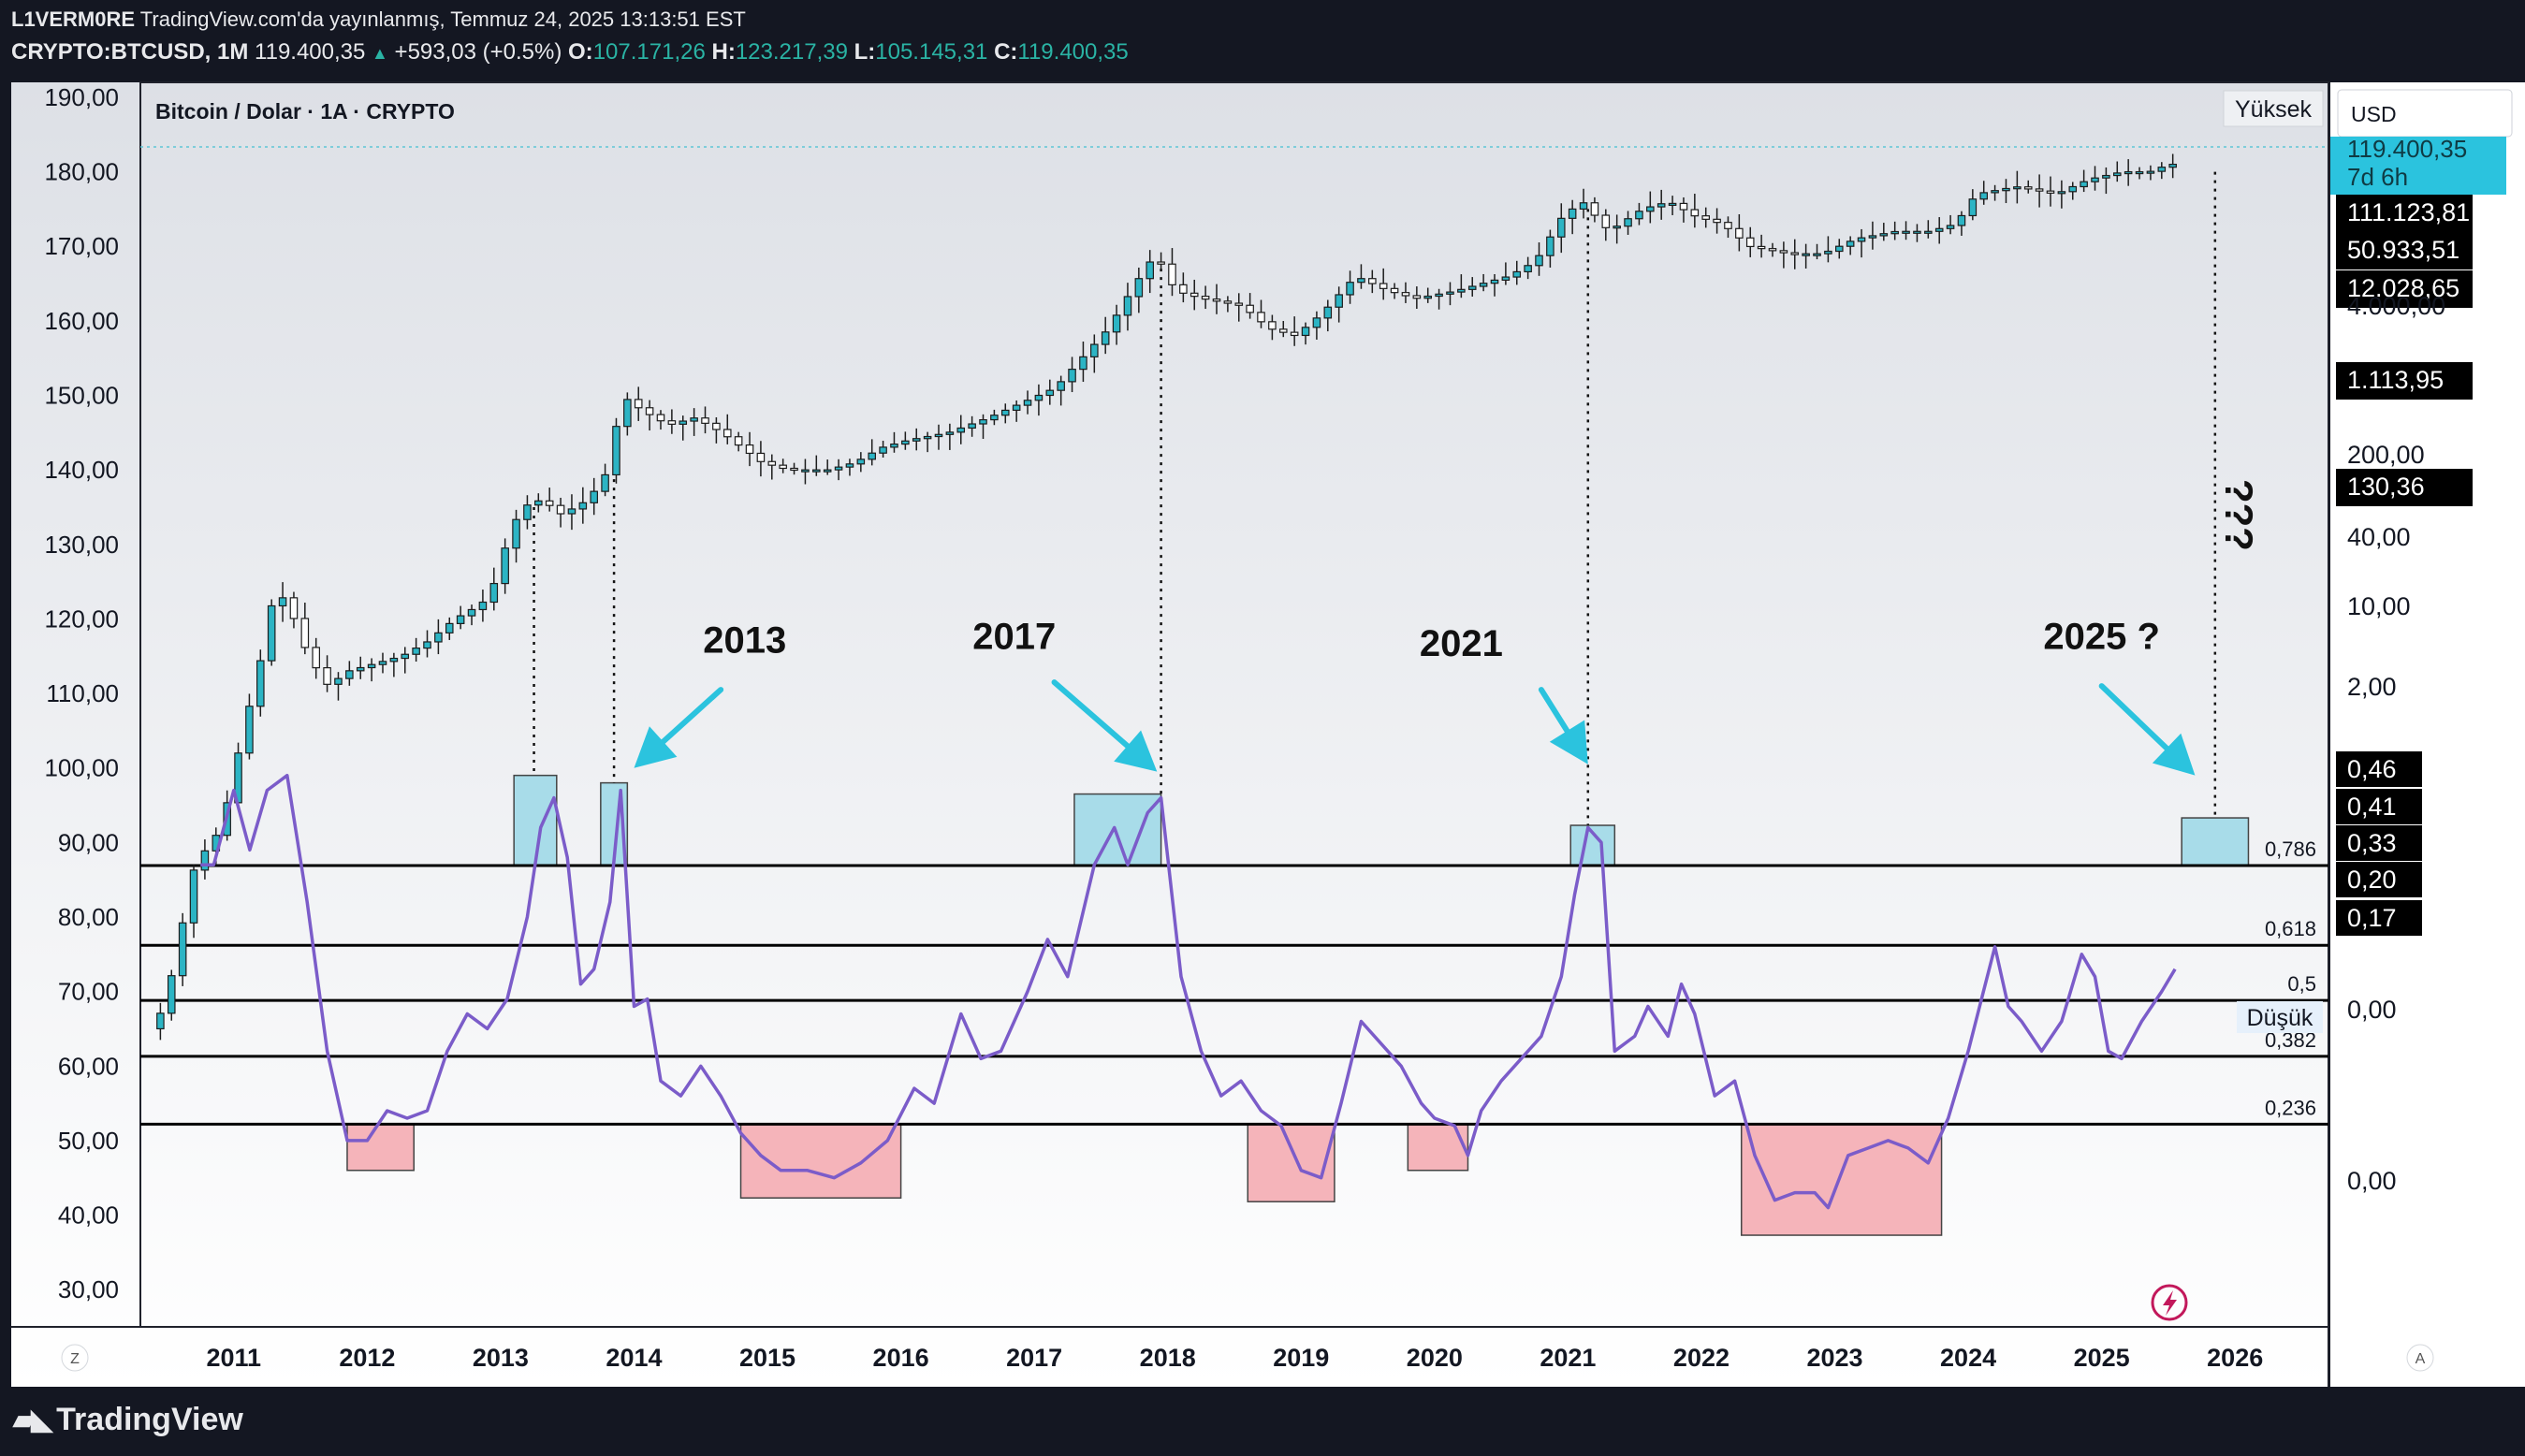 This screenshot has height=1456, width=2525. Describe the element at coordinates (82, 97) in the screenshot. I see `y-tick-label: 190,00` at that location.